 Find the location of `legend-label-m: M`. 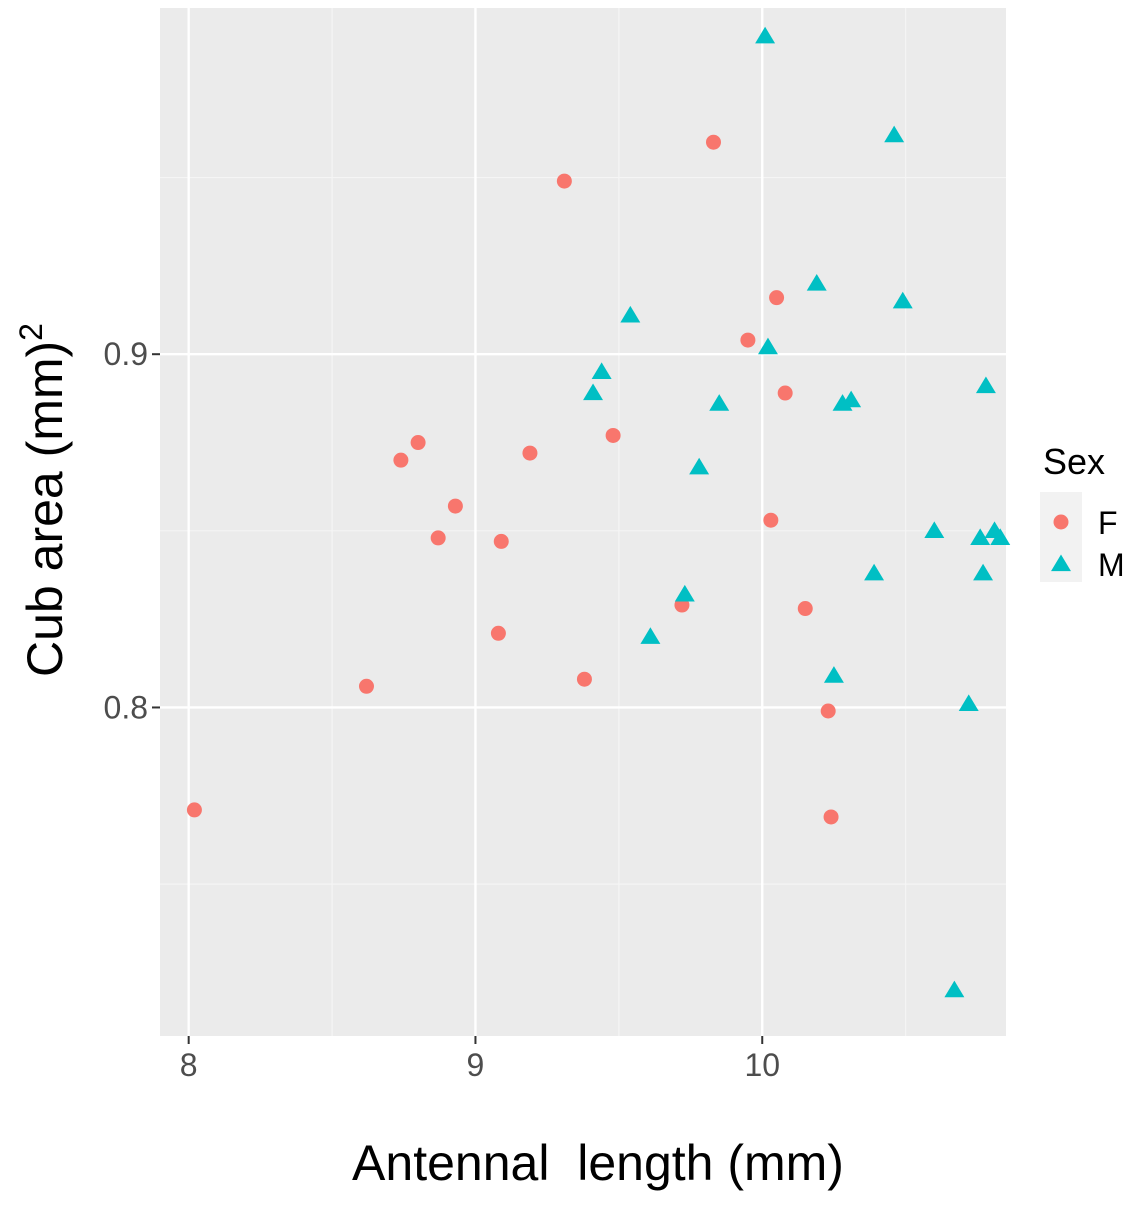

legend-label-m: M is located at coordinates (1111, 565).